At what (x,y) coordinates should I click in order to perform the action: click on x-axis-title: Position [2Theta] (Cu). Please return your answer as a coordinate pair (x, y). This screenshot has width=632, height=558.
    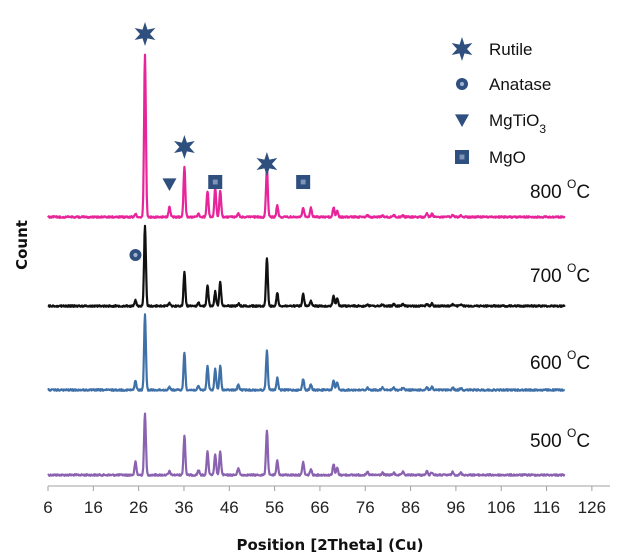
    Looking at the image, I should click on (329, 545).